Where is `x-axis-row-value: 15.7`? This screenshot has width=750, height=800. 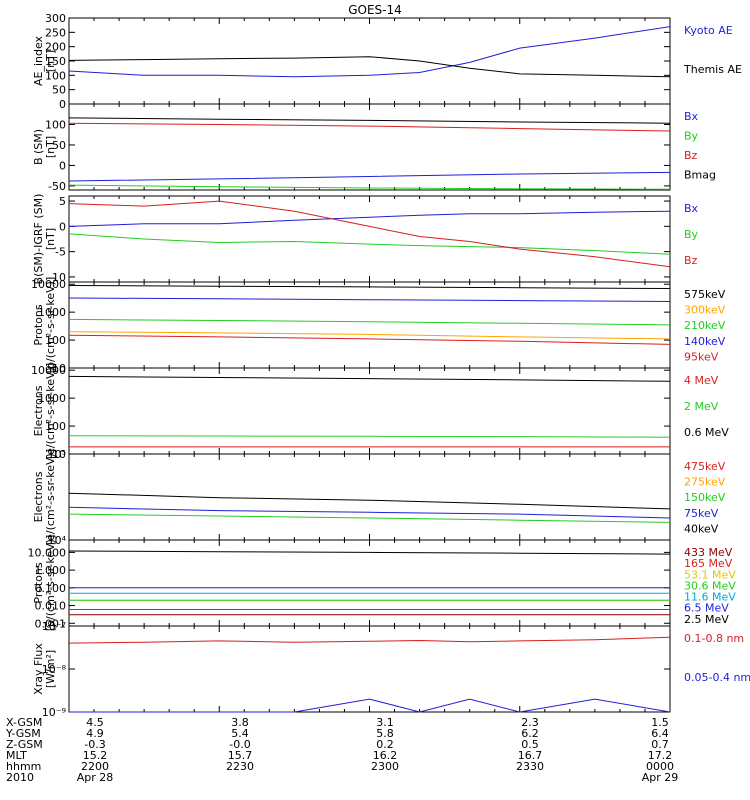
x-axis-row-value: 15.7 is located at coordinates (240, 755).